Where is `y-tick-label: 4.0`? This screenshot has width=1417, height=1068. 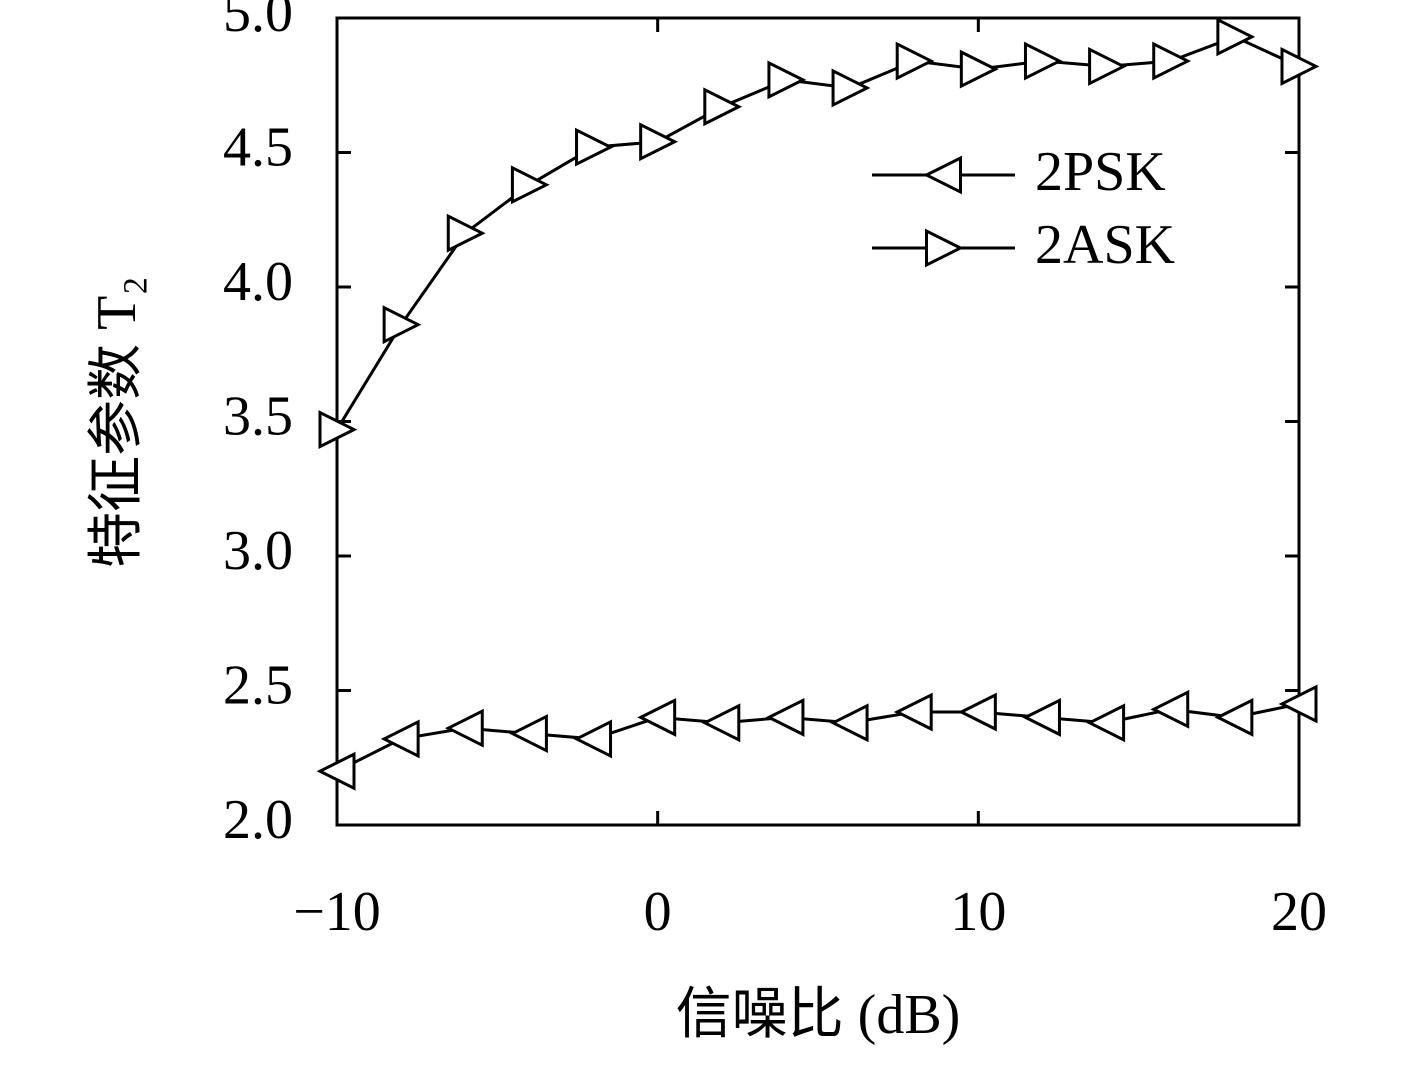
y-tick-label: 4.0 is located at coordinates (258, 282).